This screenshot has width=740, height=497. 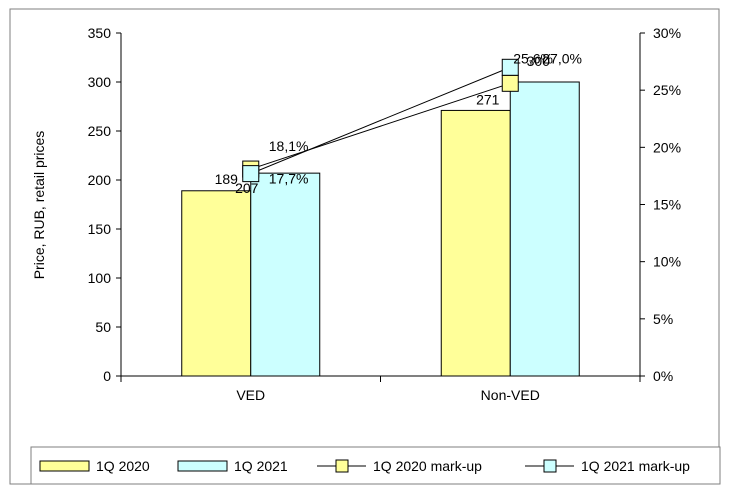 I want to click on right-axis-ticks: 0% 5% 10% 15% 20% 25% 30%, so click(x=660, y=204).